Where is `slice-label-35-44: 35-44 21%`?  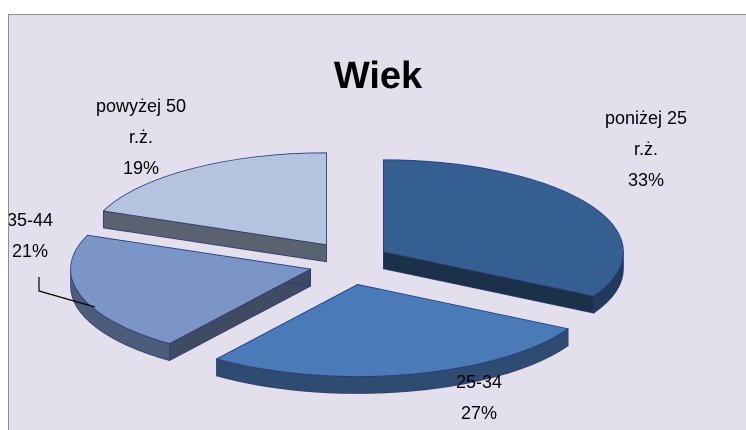
slice-label-35-44: 35-44 21% is located at coordinates (37, 236).